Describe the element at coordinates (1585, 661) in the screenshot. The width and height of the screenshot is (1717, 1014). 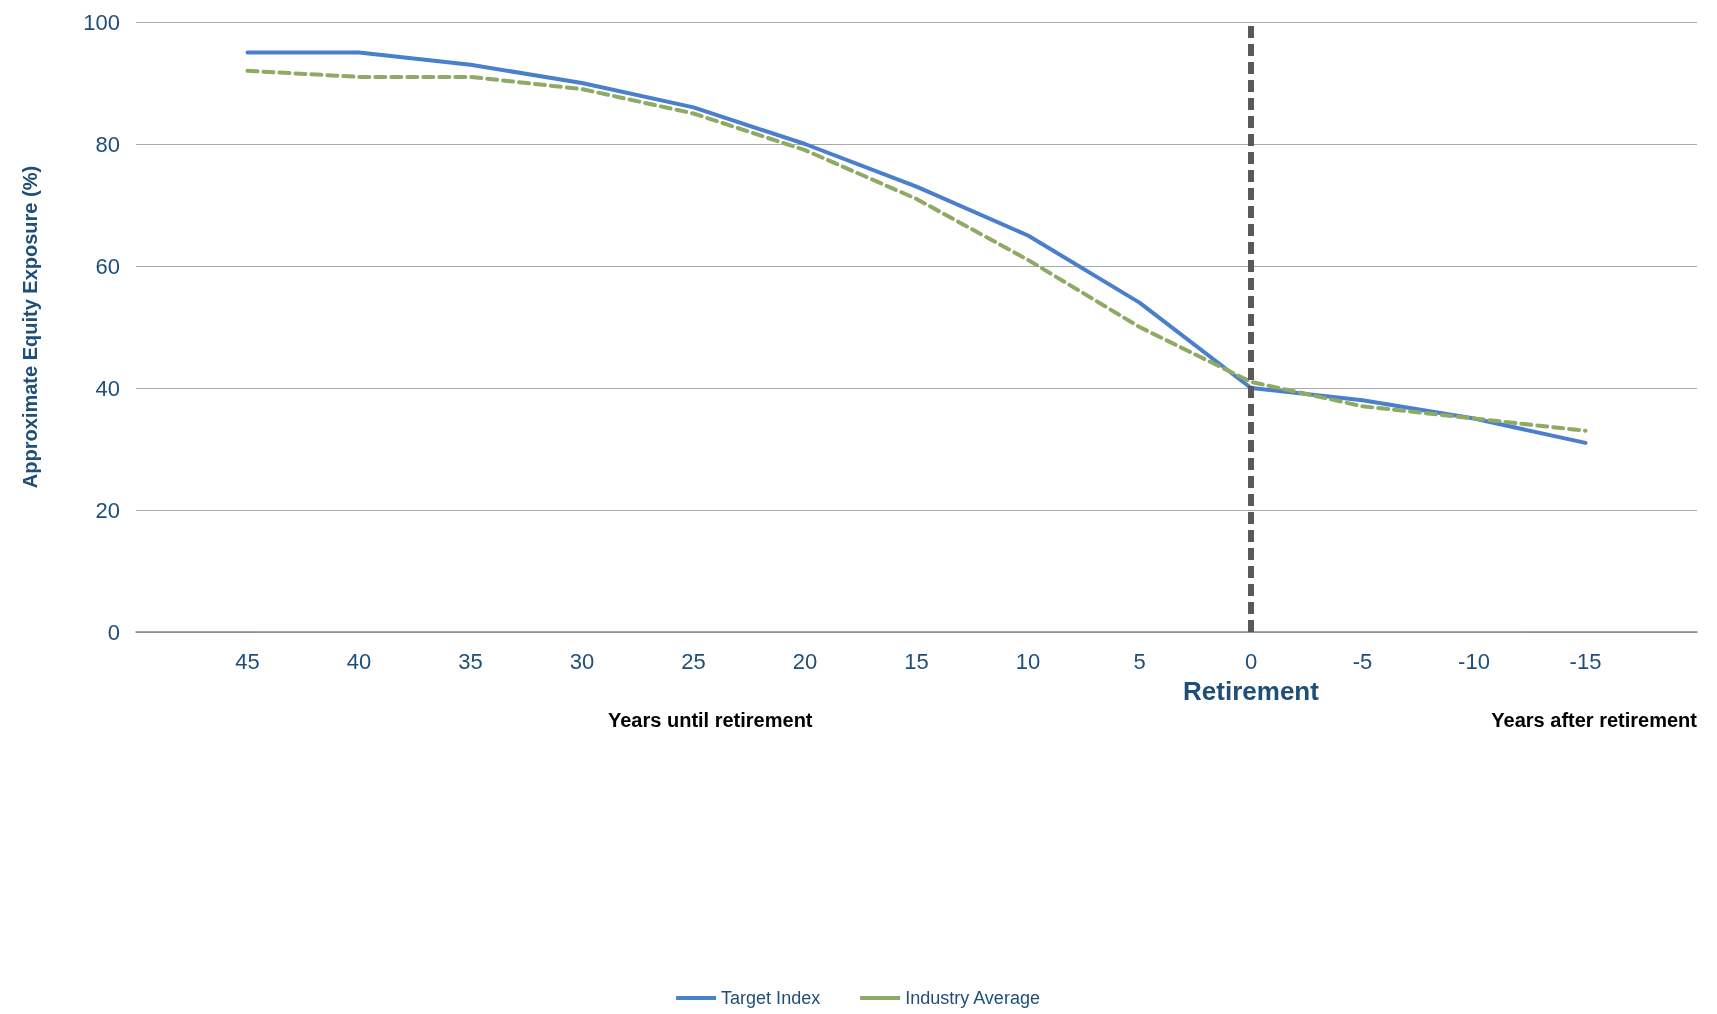
I see `x-tick-label: -15` at that location.